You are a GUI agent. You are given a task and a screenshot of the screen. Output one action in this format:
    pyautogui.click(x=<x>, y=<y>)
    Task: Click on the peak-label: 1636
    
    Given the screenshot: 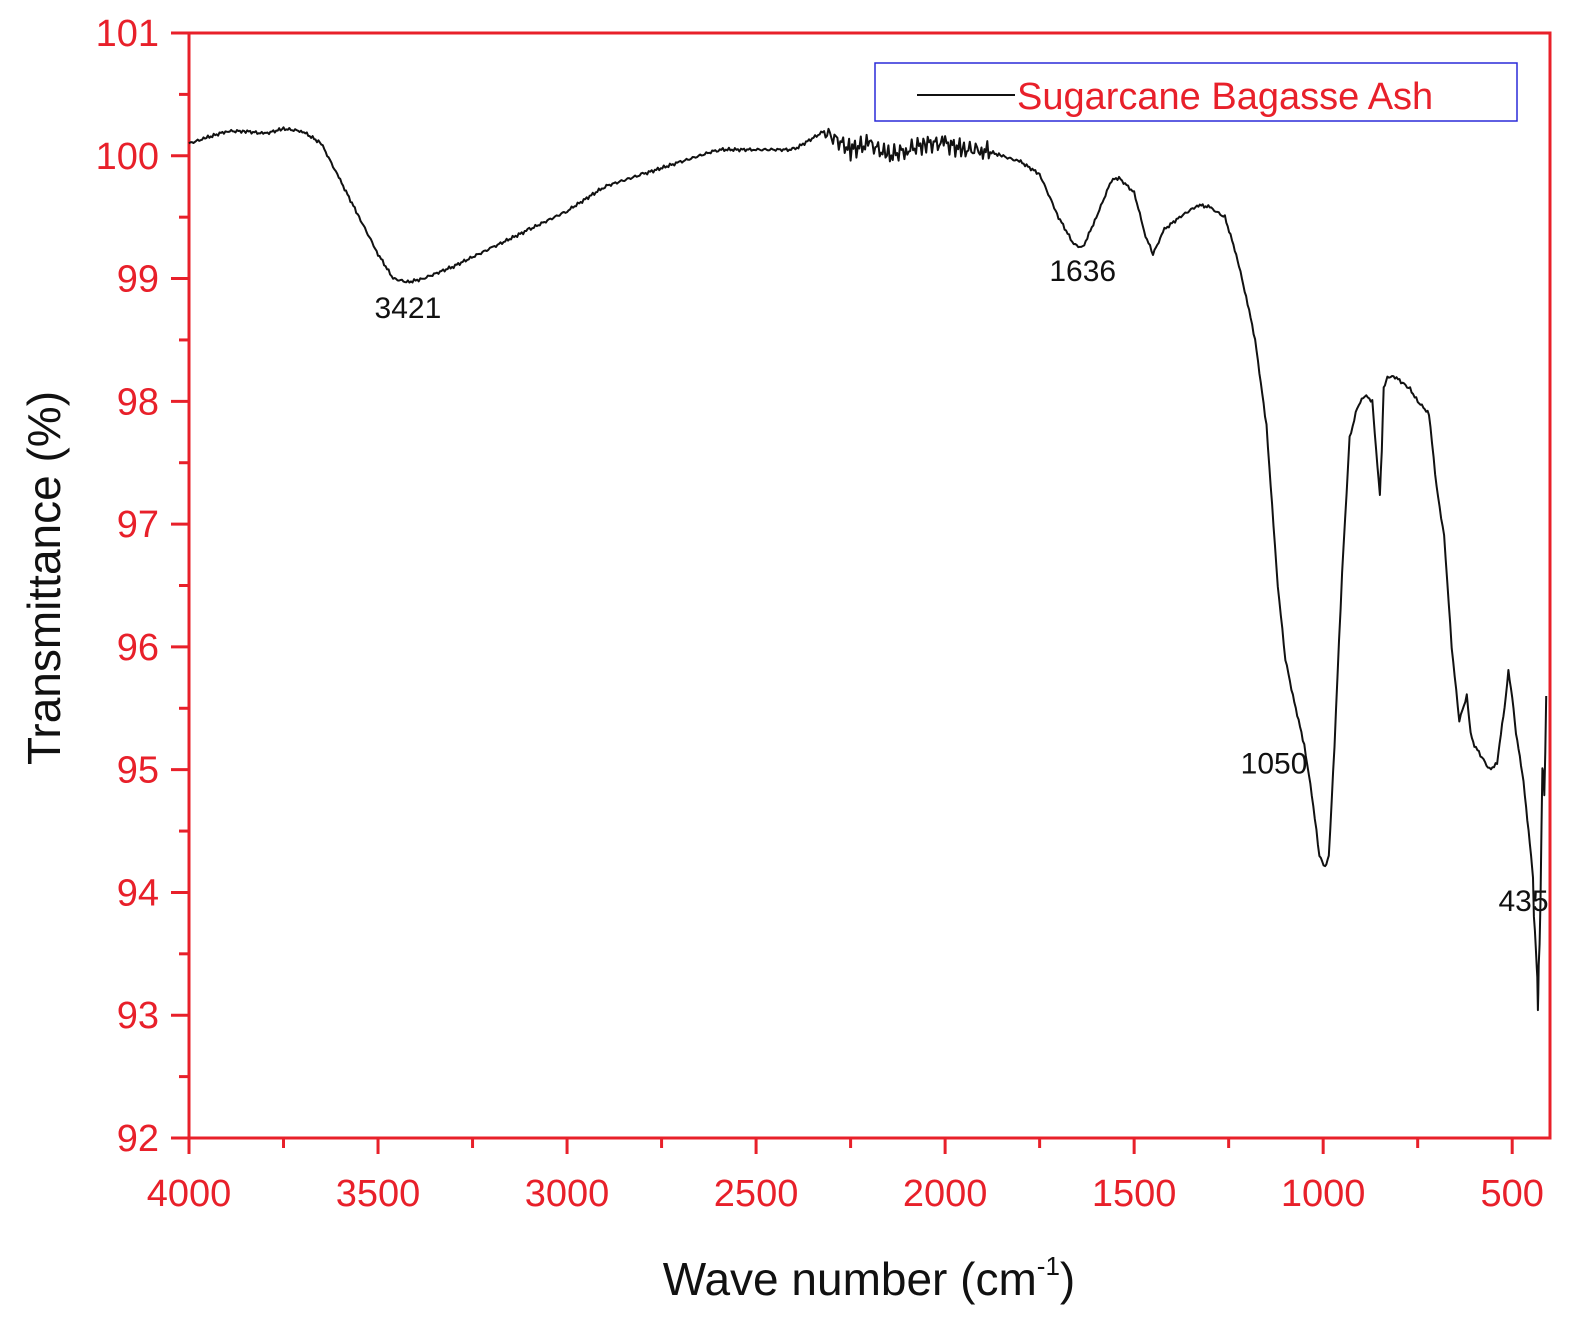 What is the action you would take?
    pyautogui.click(x=1082, y=271)
    